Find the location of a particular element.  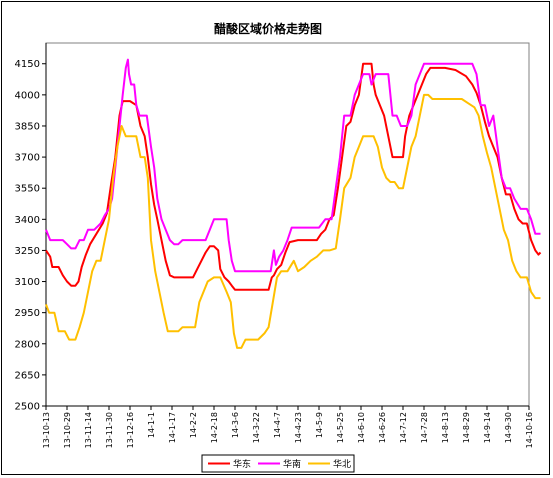

y-tick-label: 3250 is located at coordinates (27, 251).